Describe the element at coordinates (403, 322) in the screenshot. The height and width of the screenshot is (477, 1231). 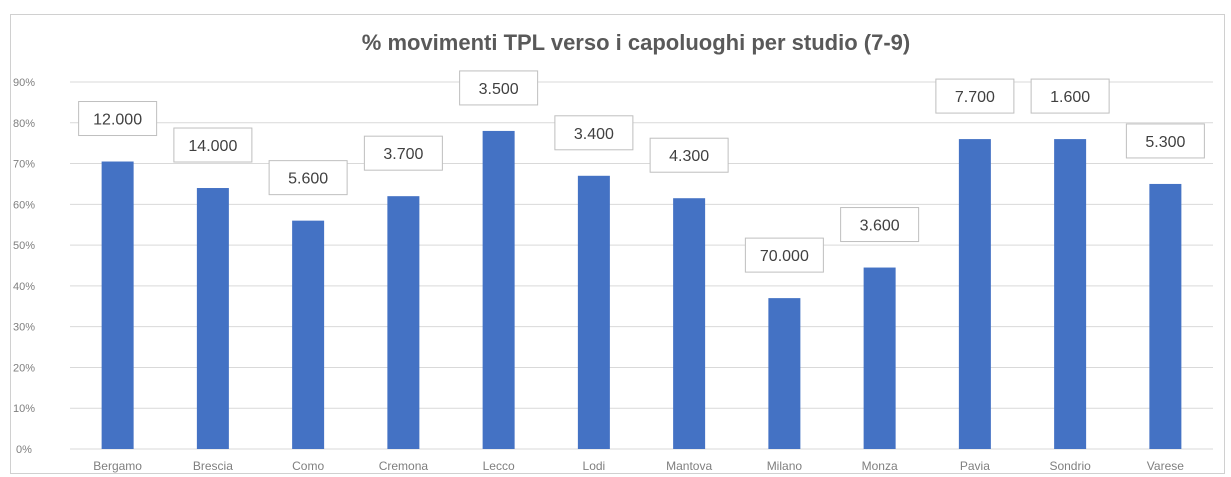
I see `bar-cremona` at that location.